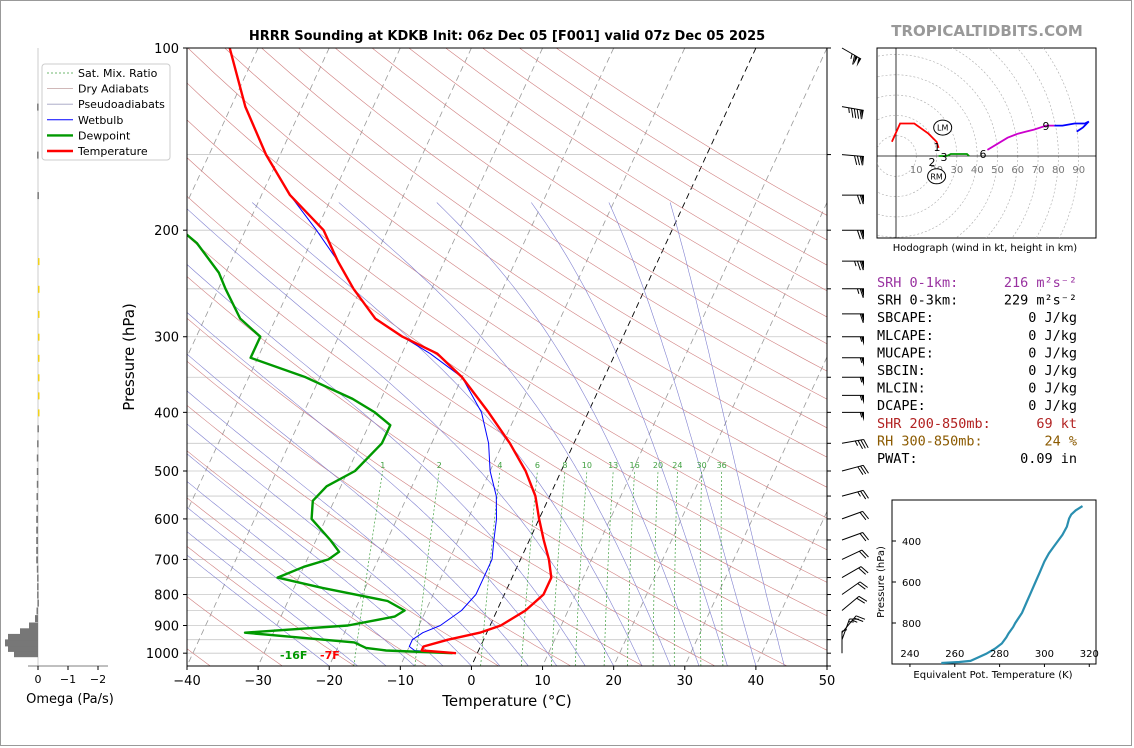  What do you see at coordinates (658, 465) in the screenshot?
I see `mixing-ratio-label: 20` at bounding box center [658, 465].